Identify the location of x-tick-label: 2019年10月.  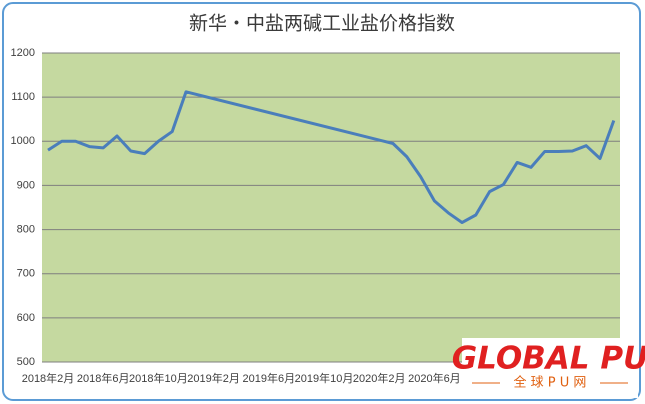
(324, 378).